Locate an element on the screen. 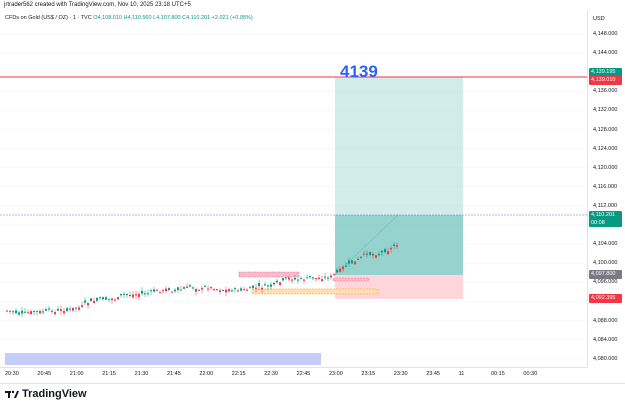 Image resolution: width=625 pixels, height=408 pixels. blue-zone is located at coordinates (163, 359).